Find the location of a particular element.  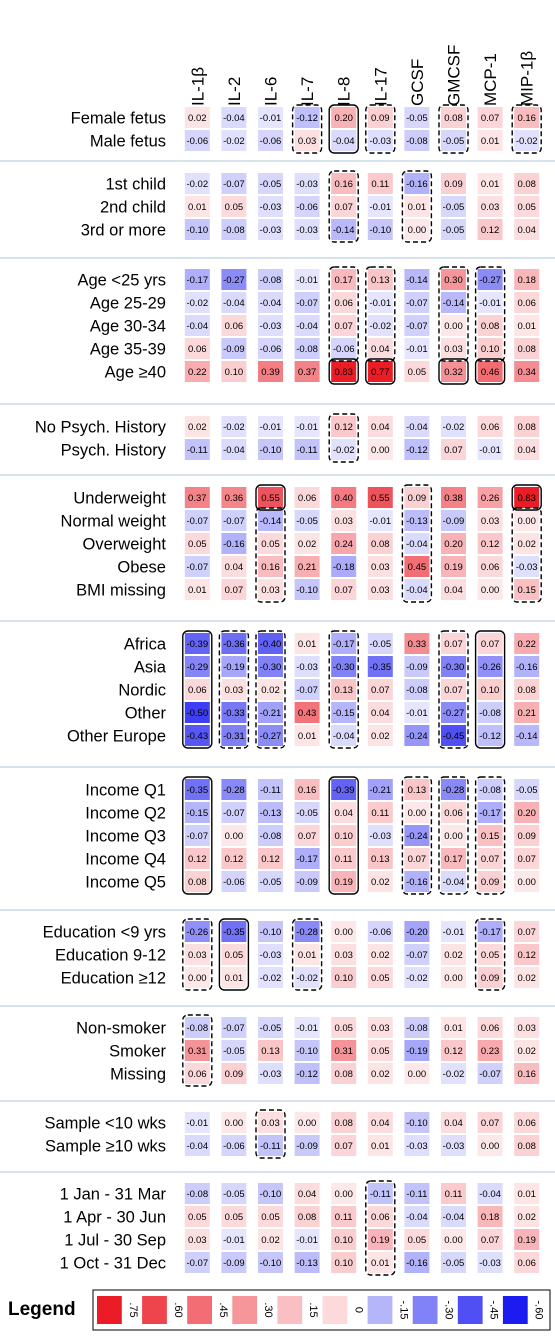

column-header-il-2: IL-2 is located at coordinates (234, 91).